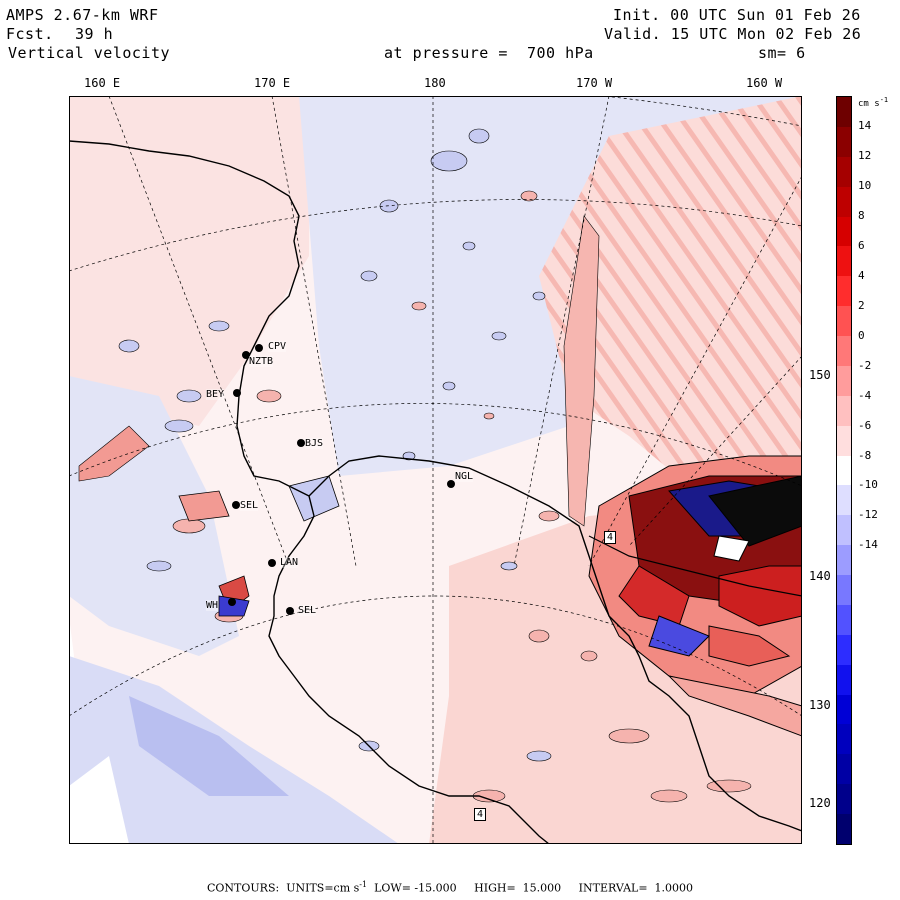  What do you see at coordinates (341, 479) in the screenshot?
I see `station-markers` at bounding box center [341, 479].